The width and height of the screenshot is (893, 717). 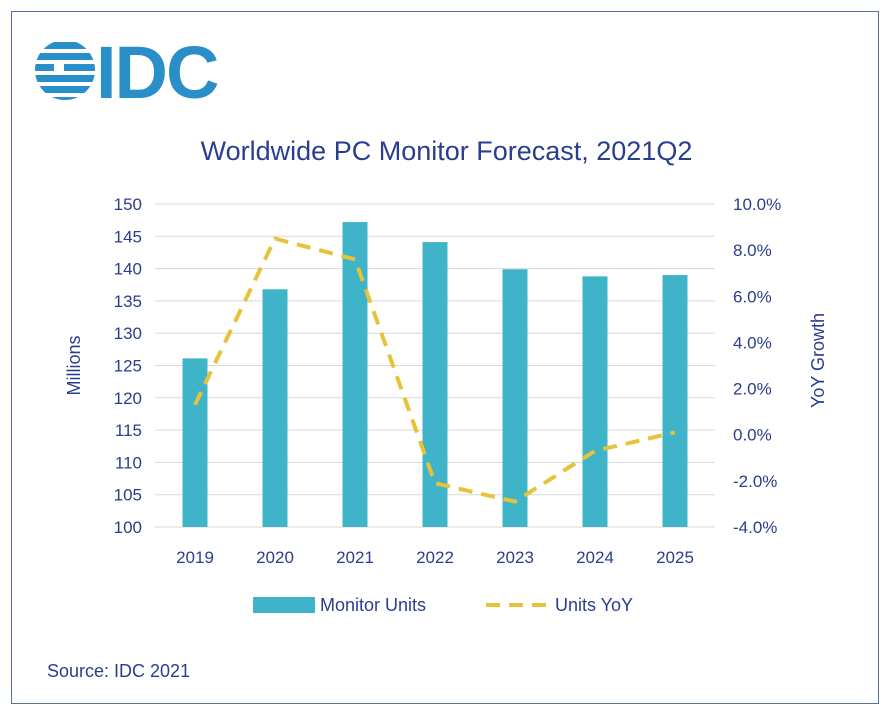 What do you see at coordinates (128, 236) in the screenshot?
I see `y-left-tick-label: 145` at bounding box center [128, 236].